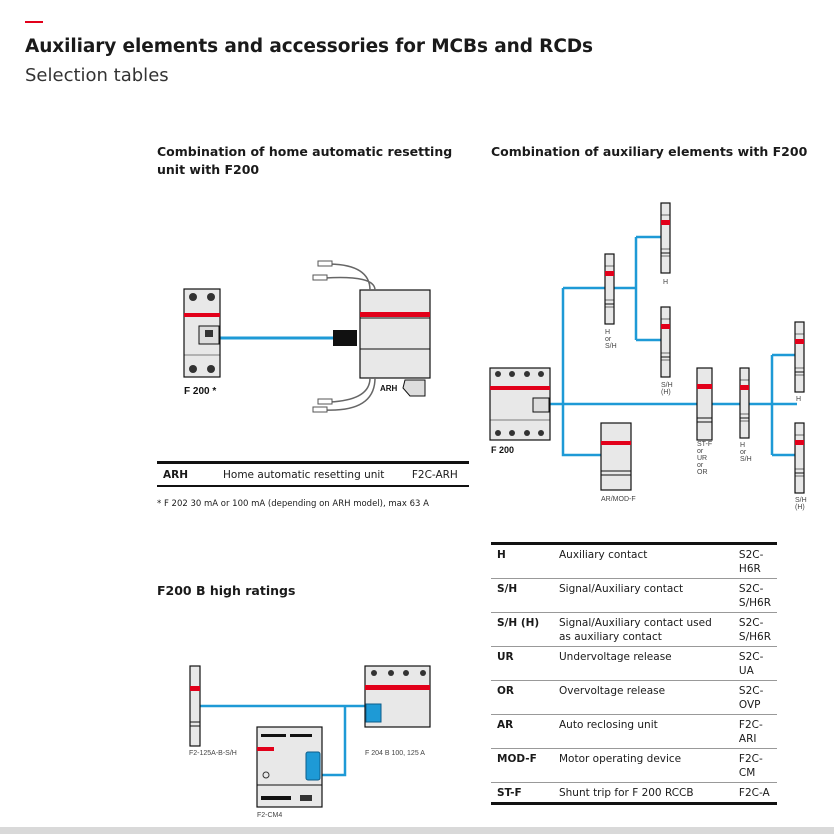  Describe the element at coordinates (798, 399) in the screenshot. I see `label-h-right: H` at that location.